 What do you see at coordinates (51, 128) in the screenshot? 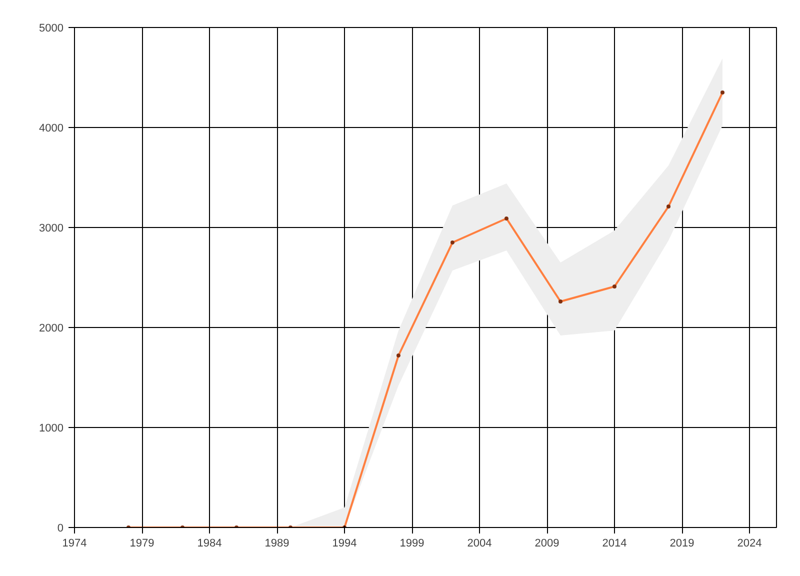
I see `y-tick-label: 4000` at bounding box center [51, 128].